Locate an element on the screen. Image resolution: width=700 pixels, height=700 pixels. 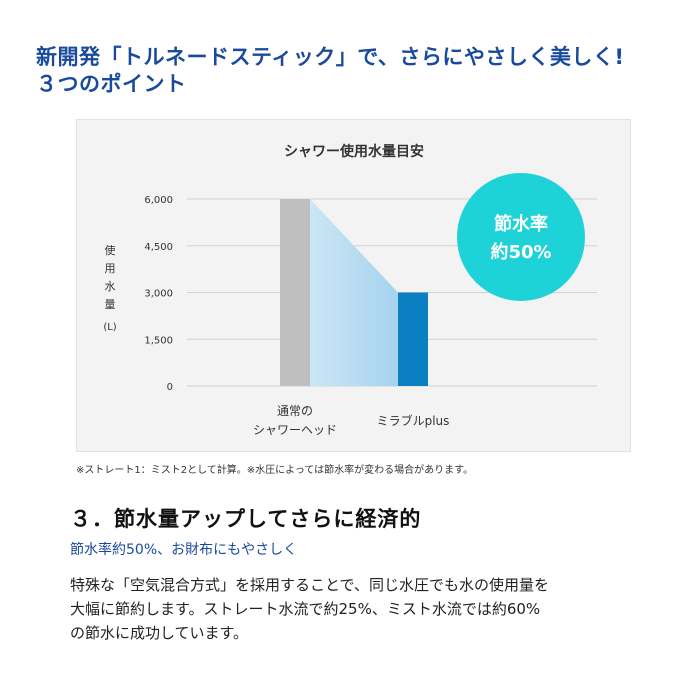
body-line: 大幅に節約します。ストレート水流で約25%、ミスト水流では約60% is located at coordinates (305, 609).